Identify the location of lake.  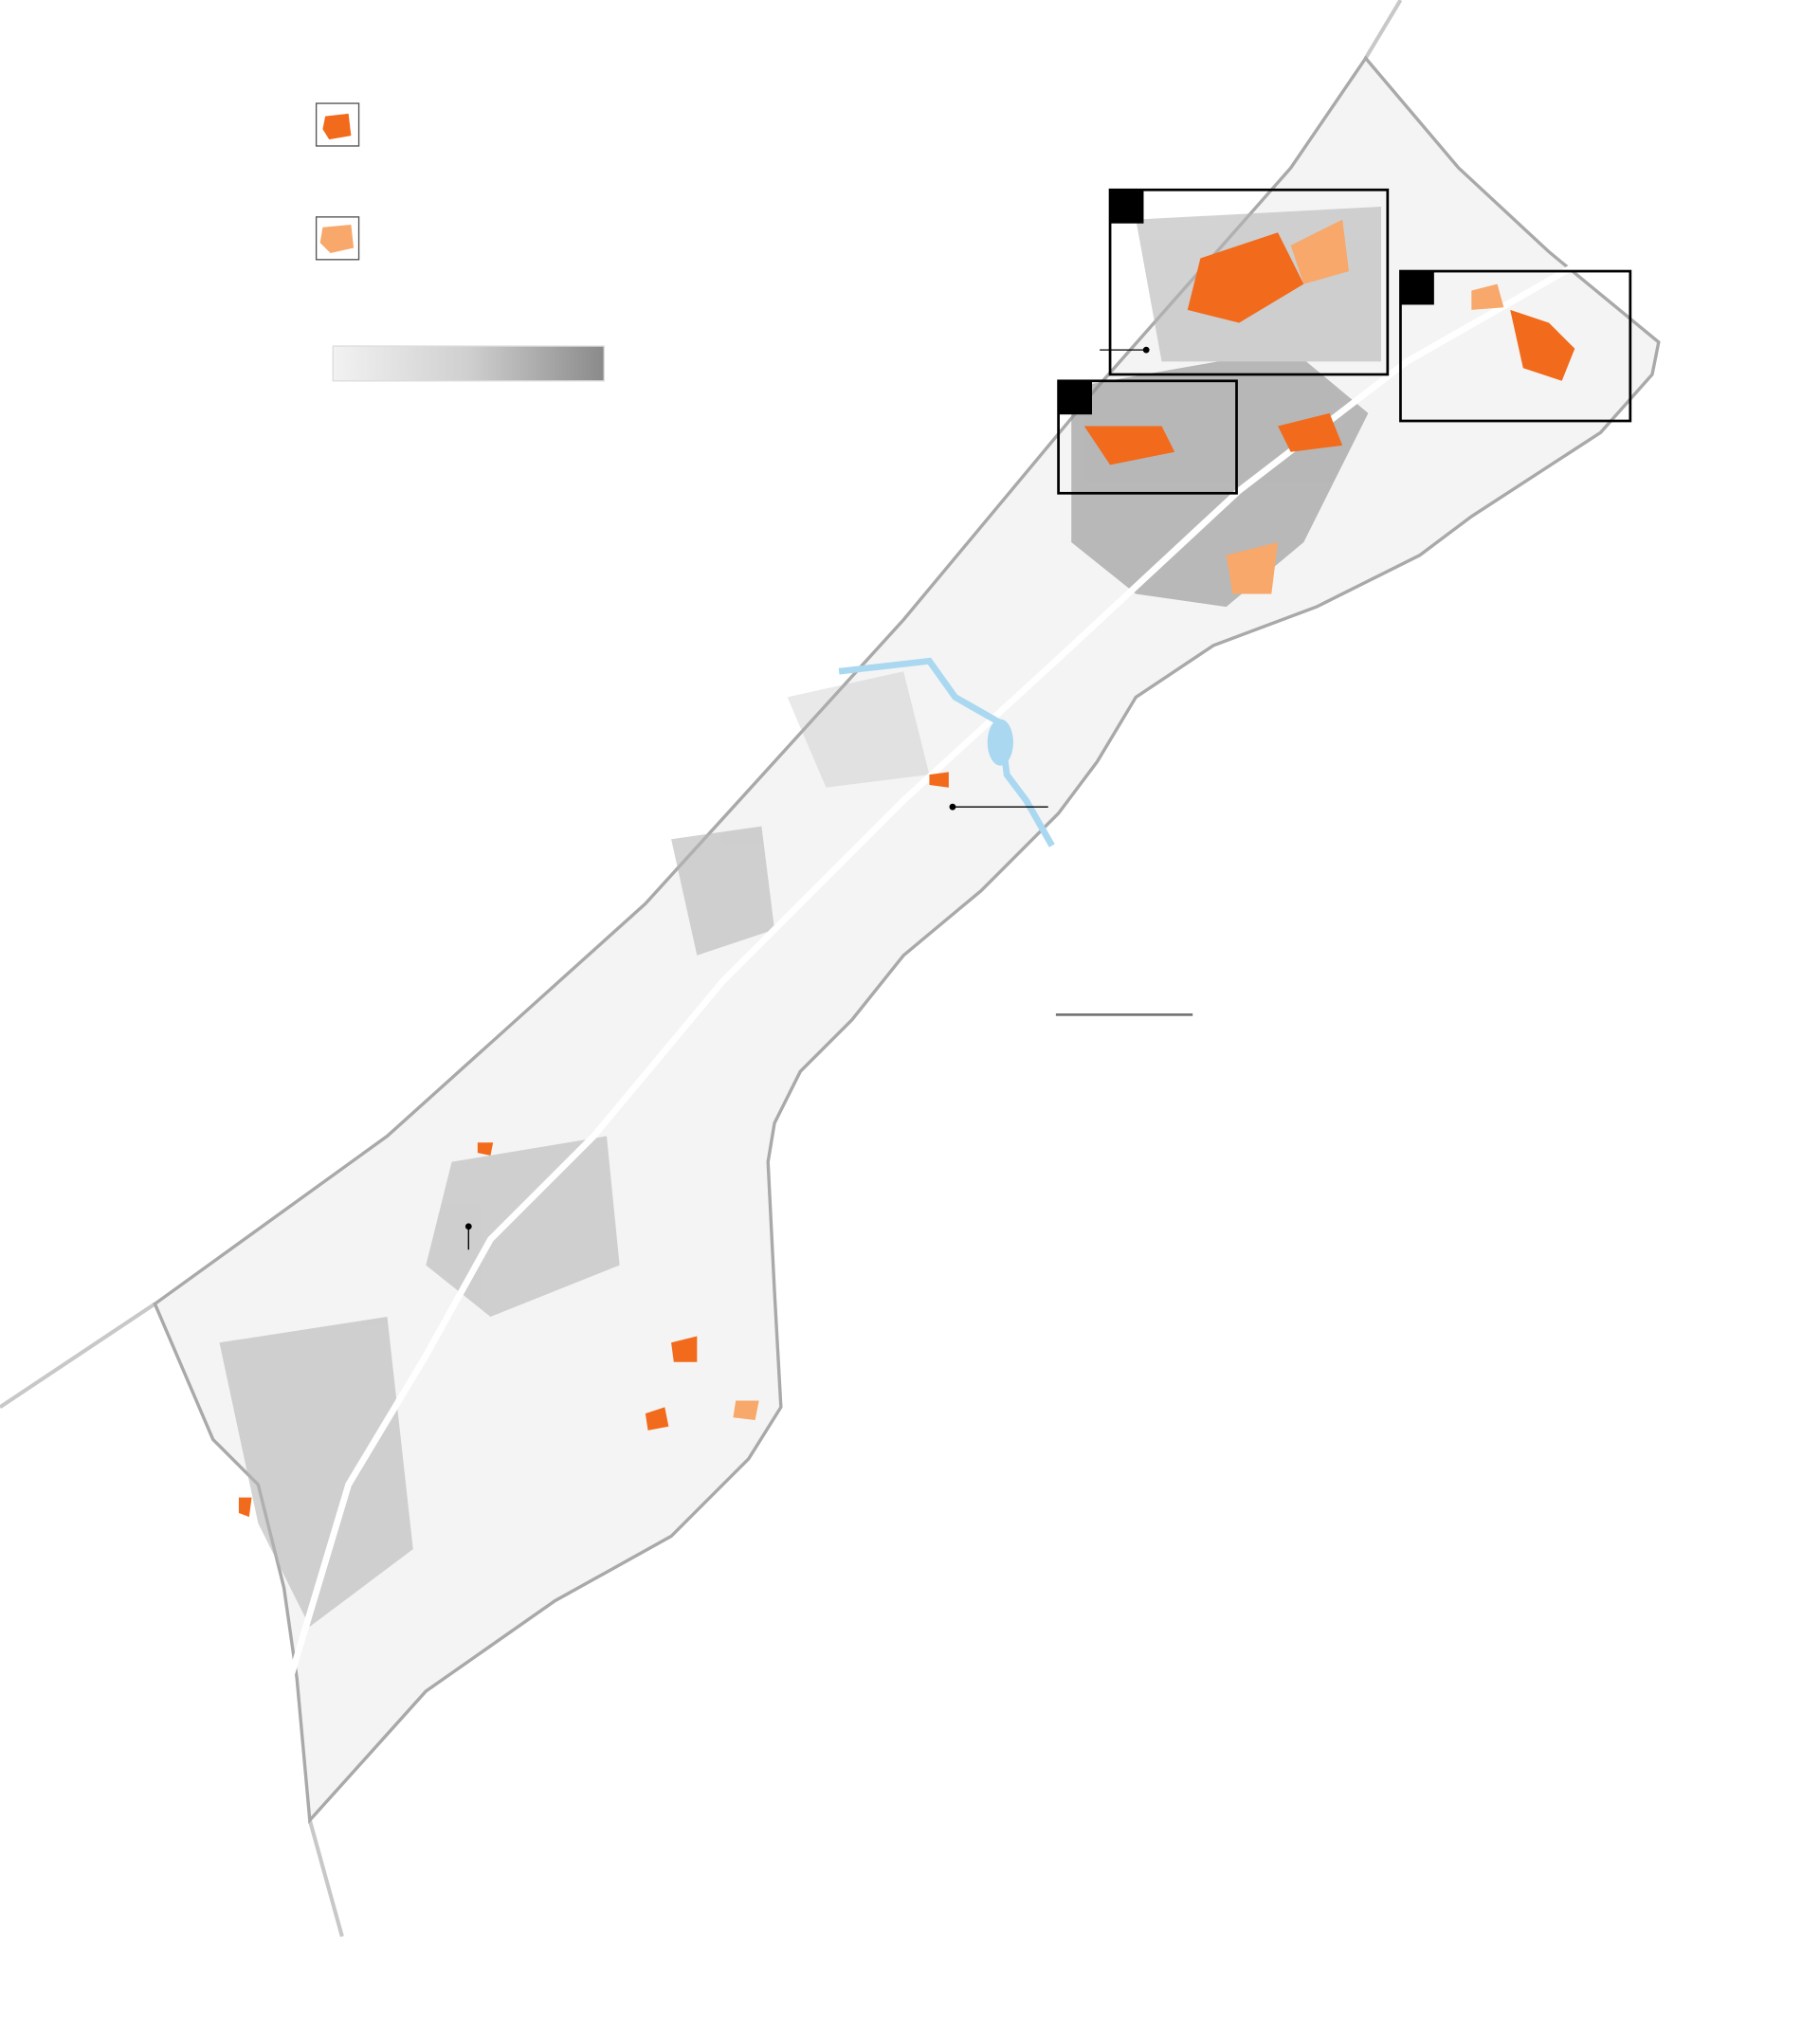
(1000, 743).